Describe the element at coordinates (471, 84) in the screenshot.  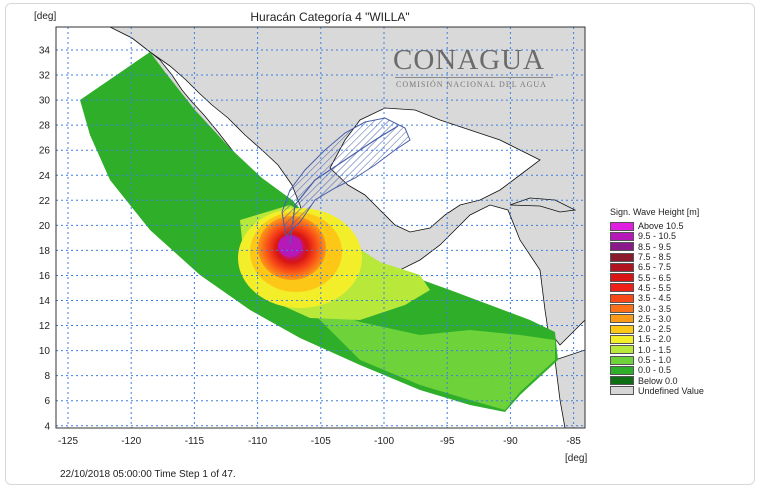
I see `conagua-logo-subtitle: COMISIÓN NACIONAL DEL AGUA` at that location.